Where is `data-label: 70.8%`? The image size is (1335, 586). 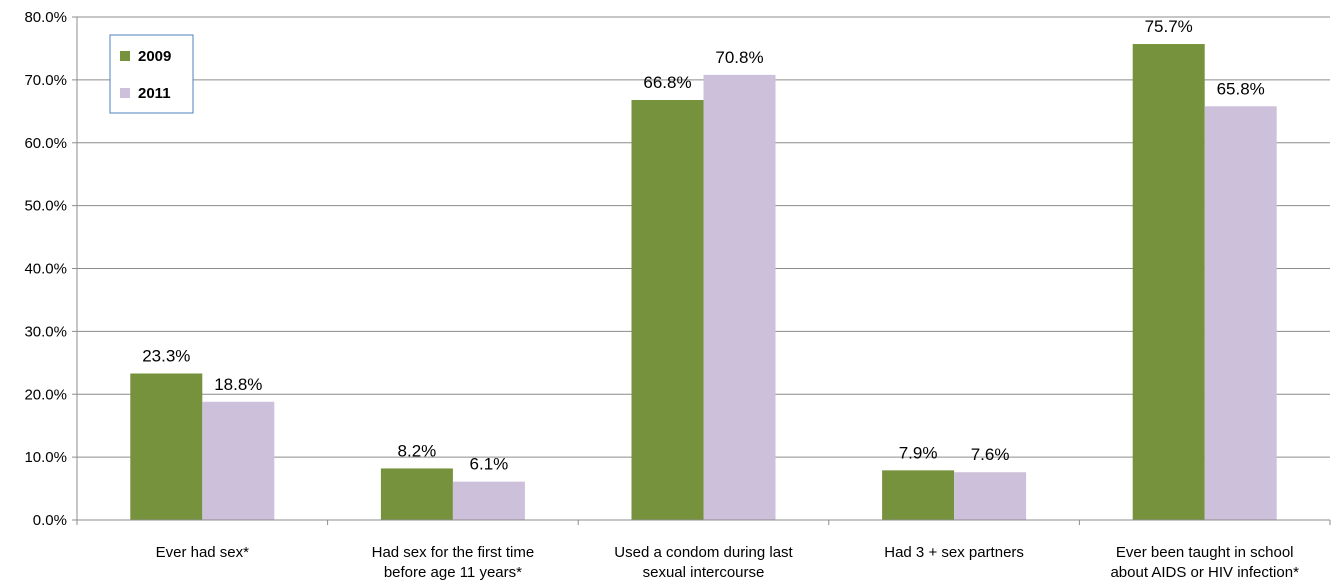 data-label: 70.8% is located at coordinates (739, 57).